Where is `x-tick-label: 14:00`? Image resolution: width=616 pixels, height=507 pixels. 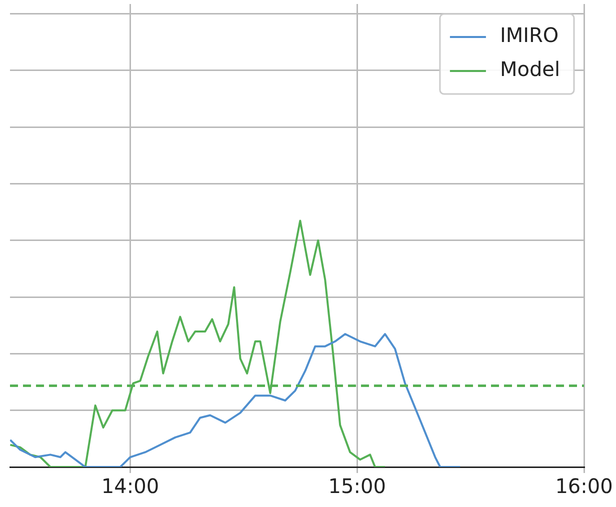
x-tick-label: 14:00 is located at coordinates (130, 486).